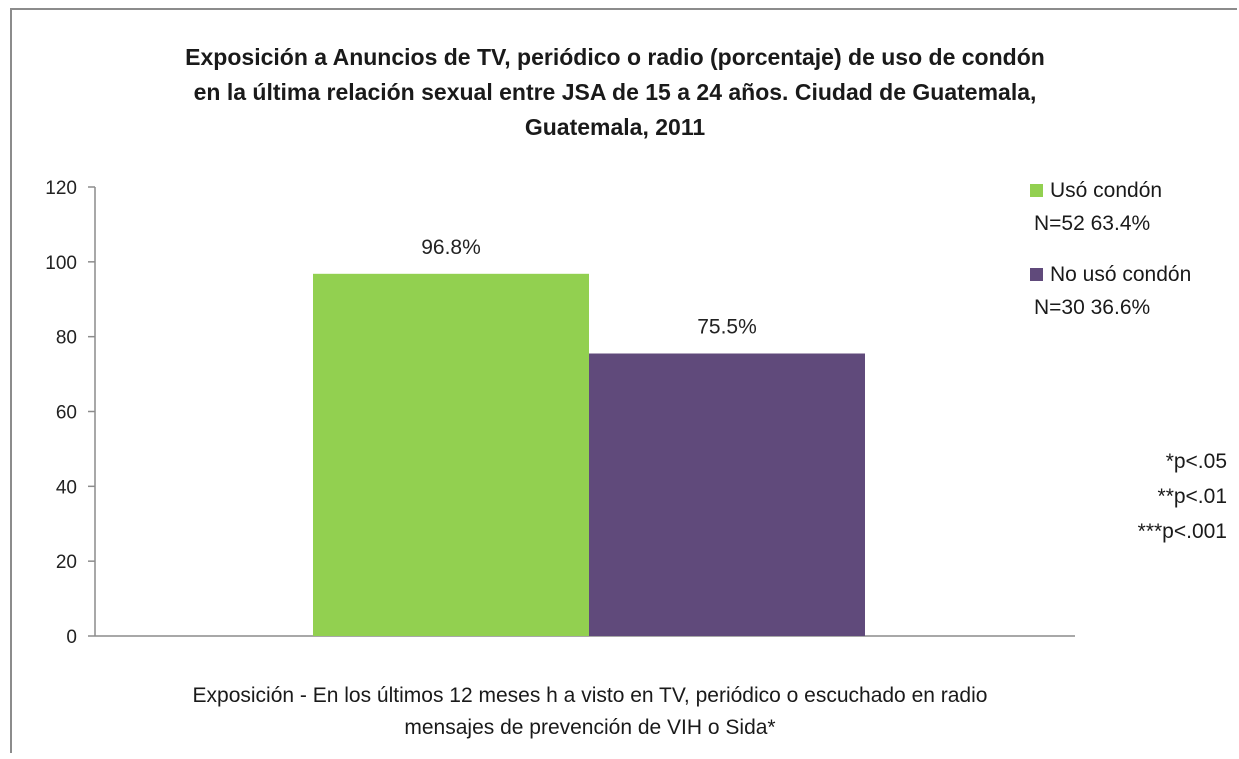 The height and width of the screenshot is (759, 1239). I want to click on note-p001: ***p<.001, so click(1182, 531).